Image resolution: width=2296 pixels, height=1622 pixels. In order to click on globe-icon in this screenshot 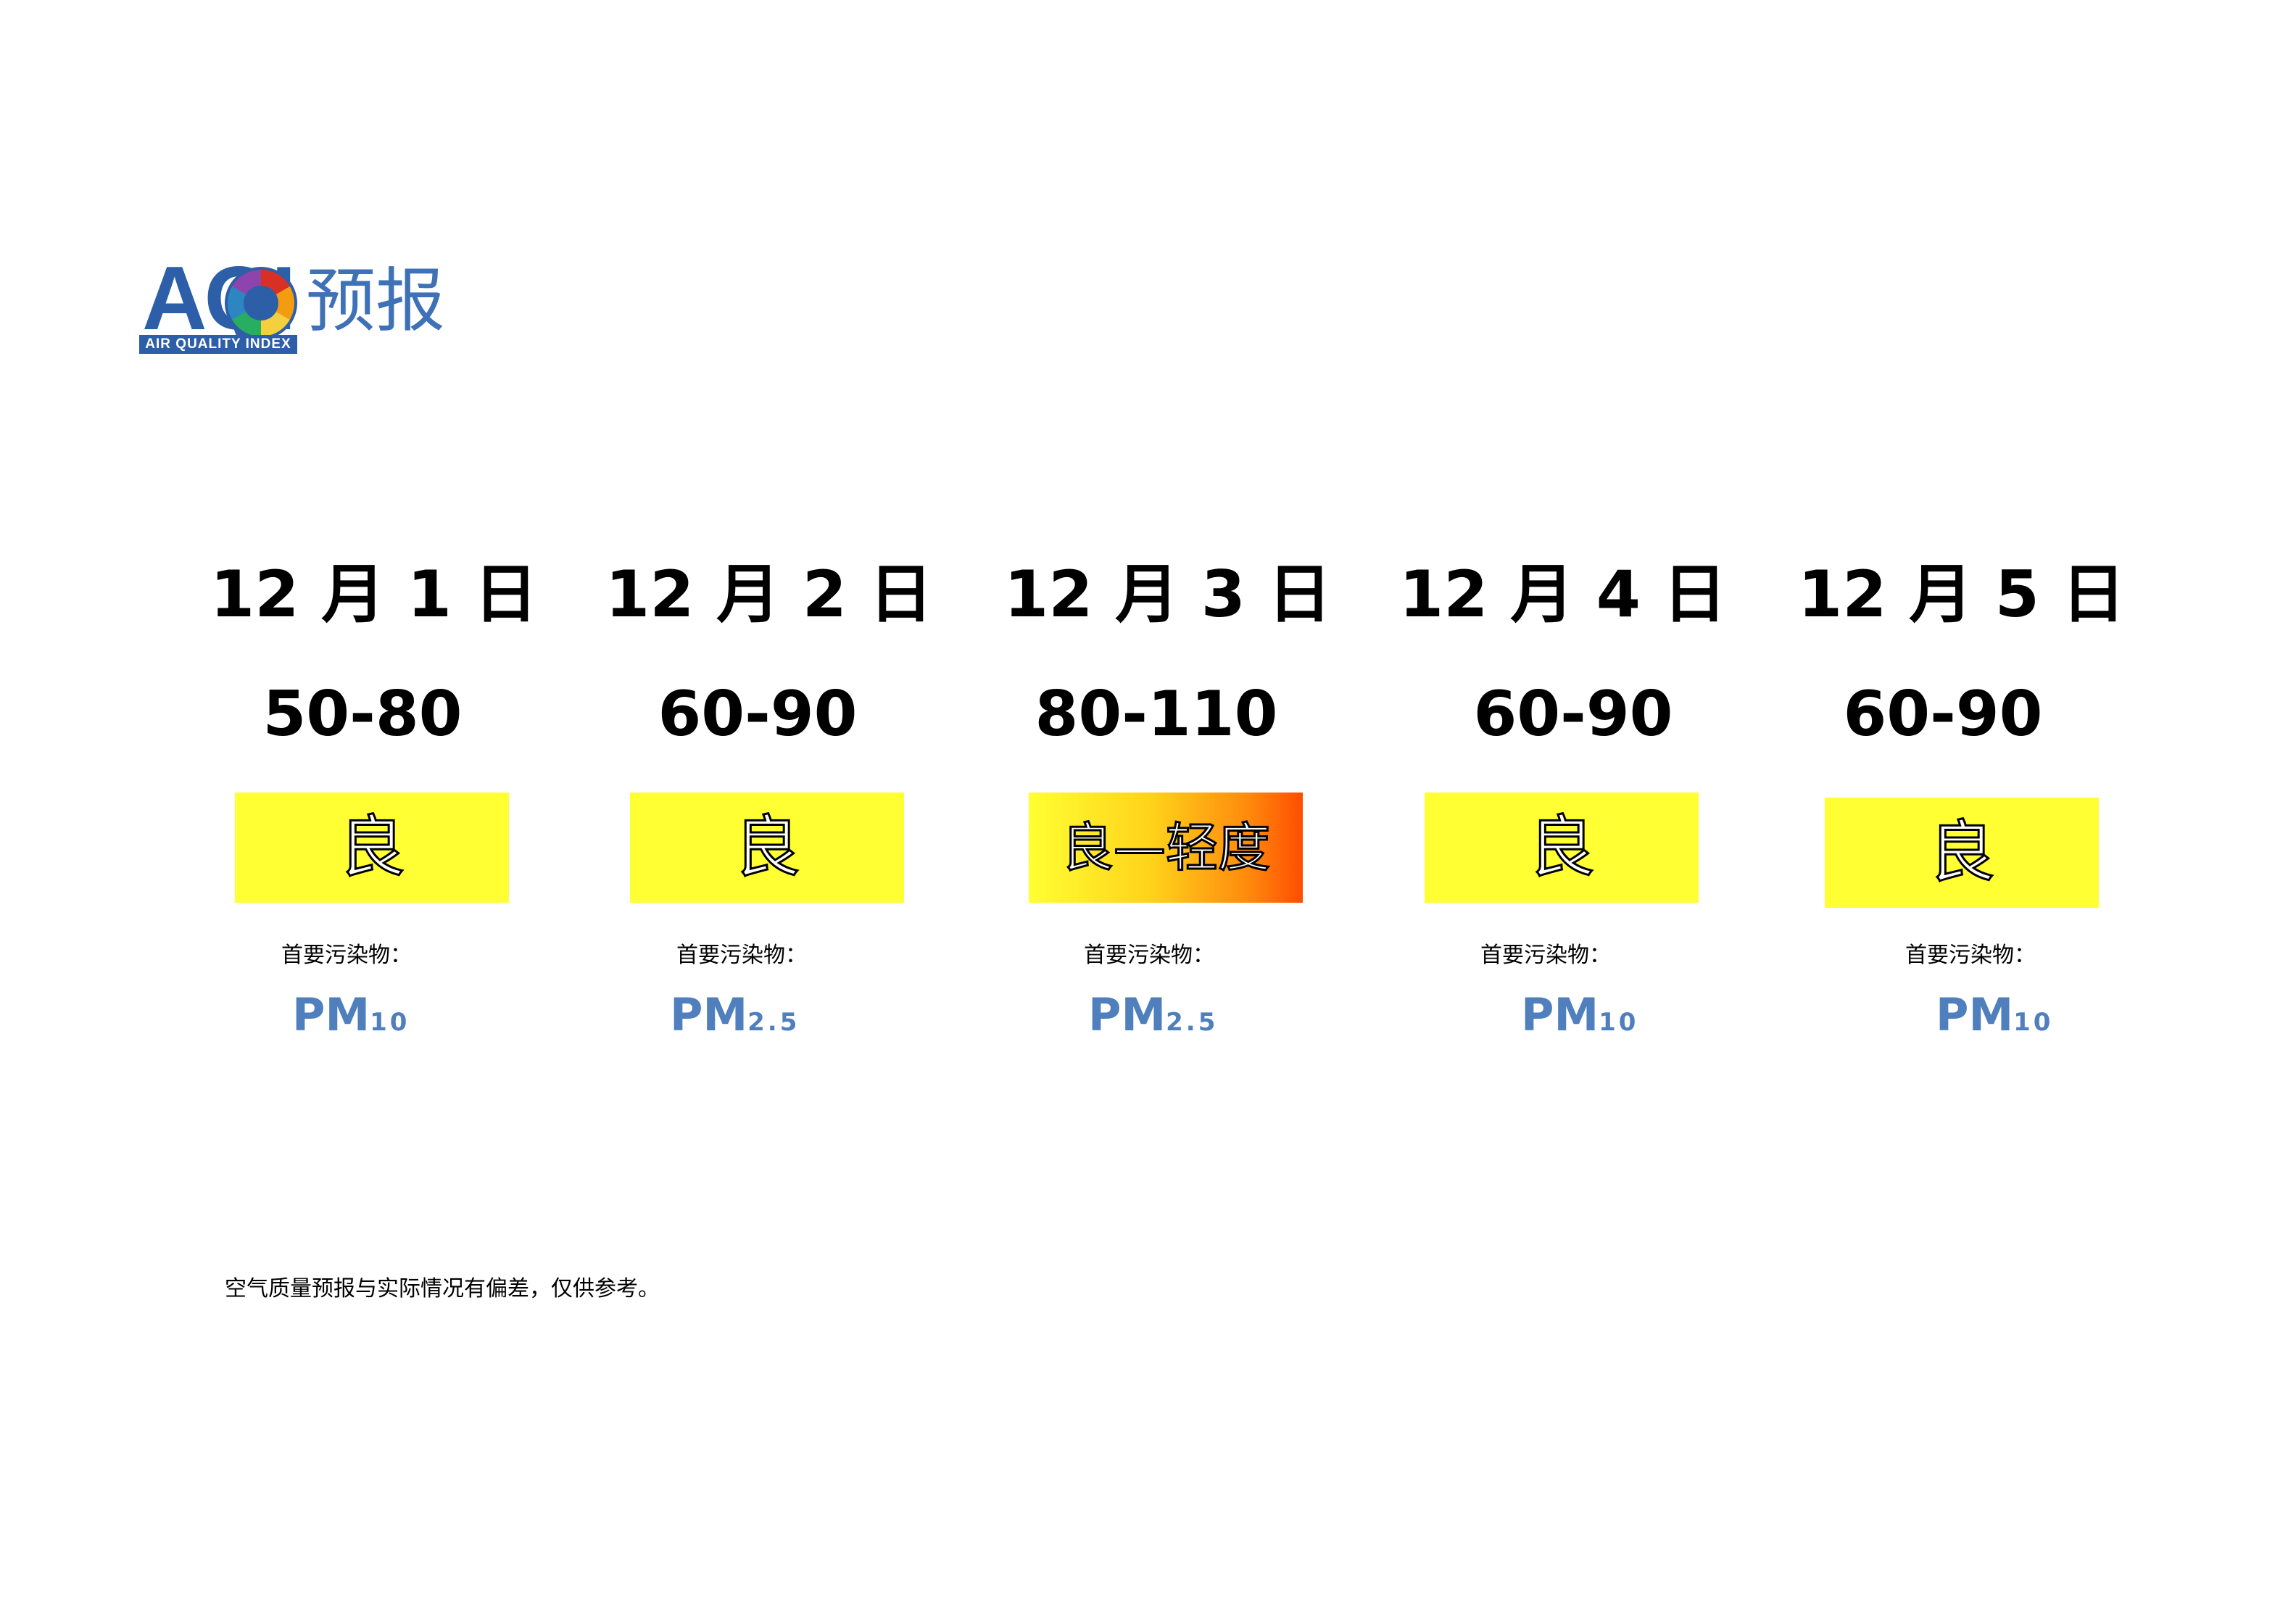, I will do `click(261, 303)`.